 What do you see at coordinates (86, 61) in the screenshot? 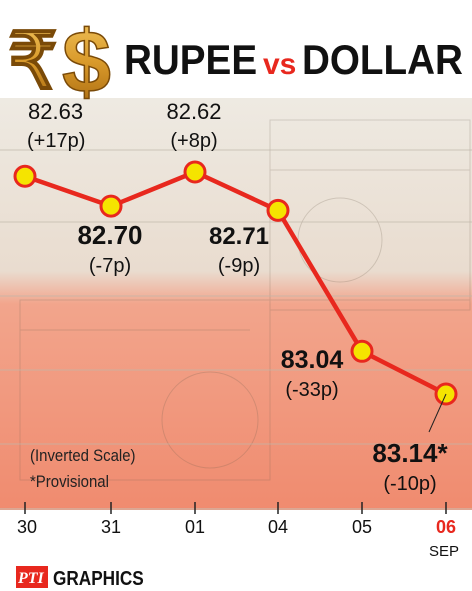
I see `dollar-icon: $` at bounding box center [86, 61].